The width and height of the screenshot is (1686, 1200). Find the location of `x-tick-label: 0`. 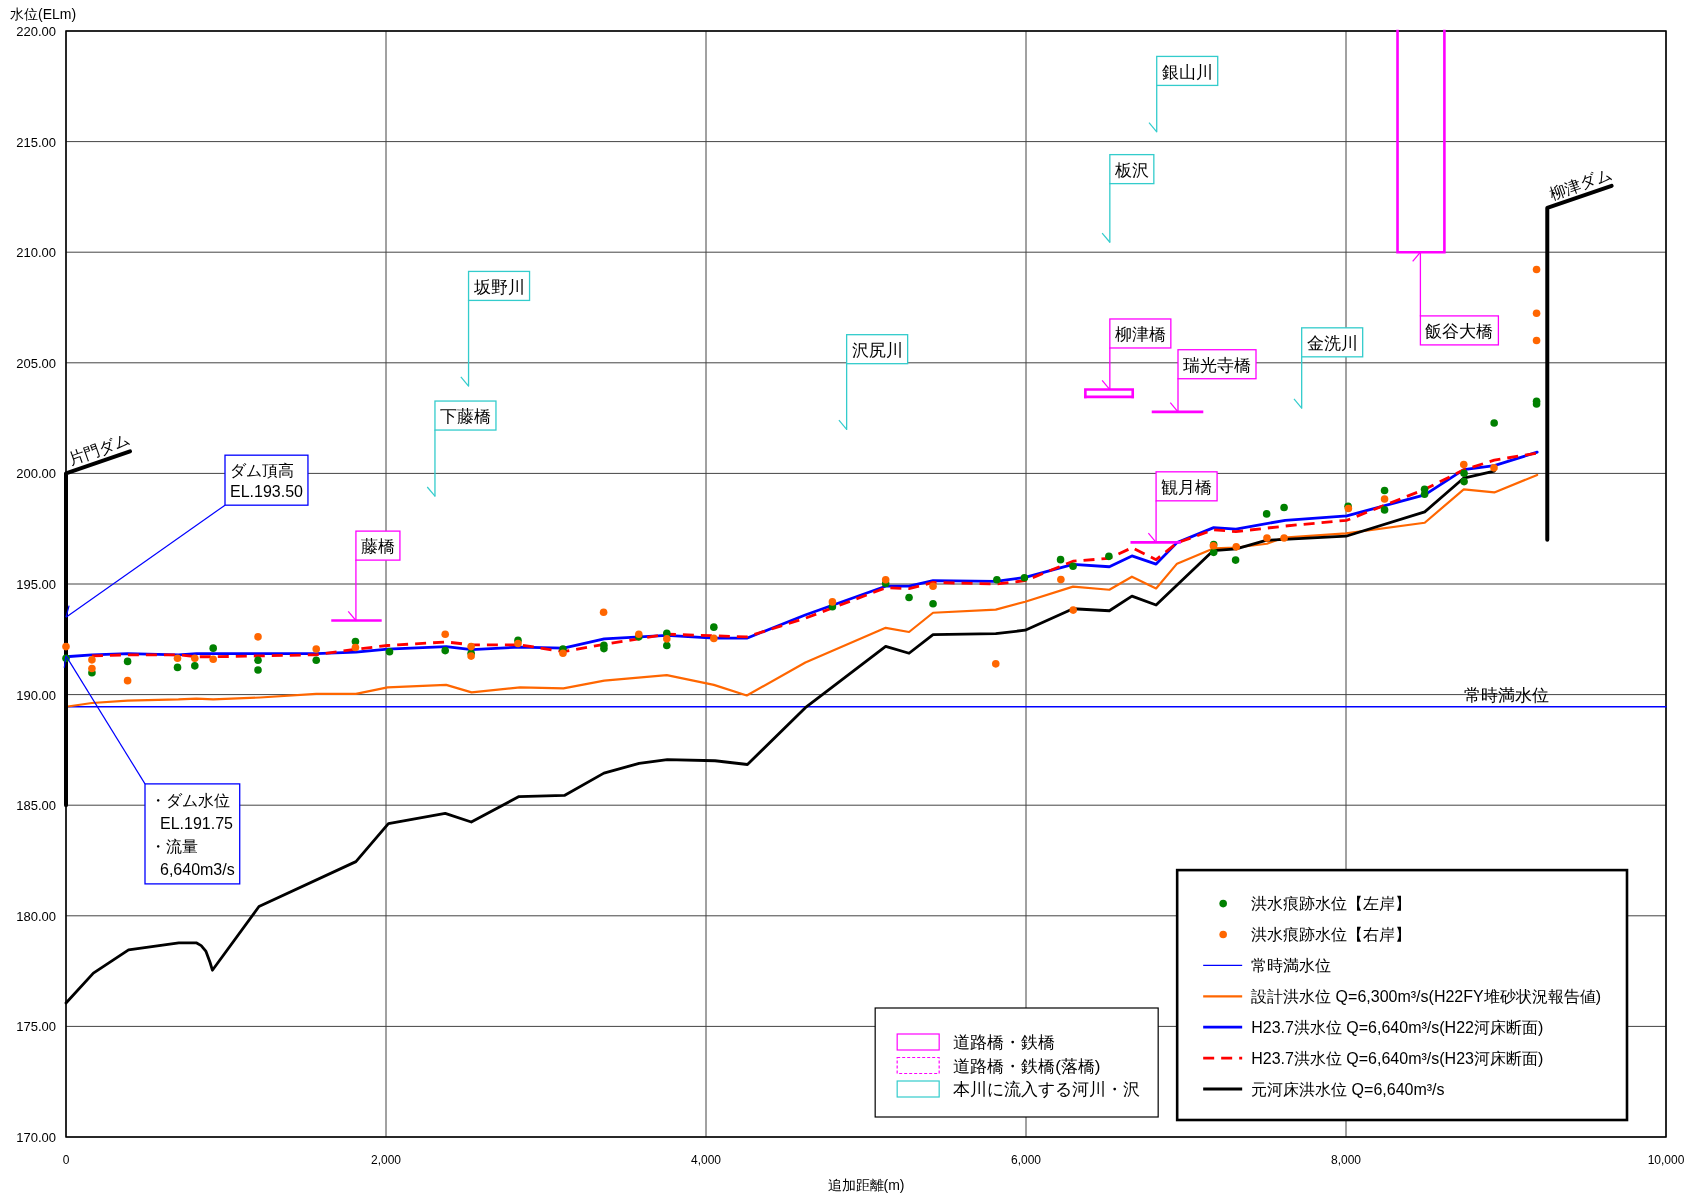

x-tick-label: 0 is located at coordinates (66, 1160).